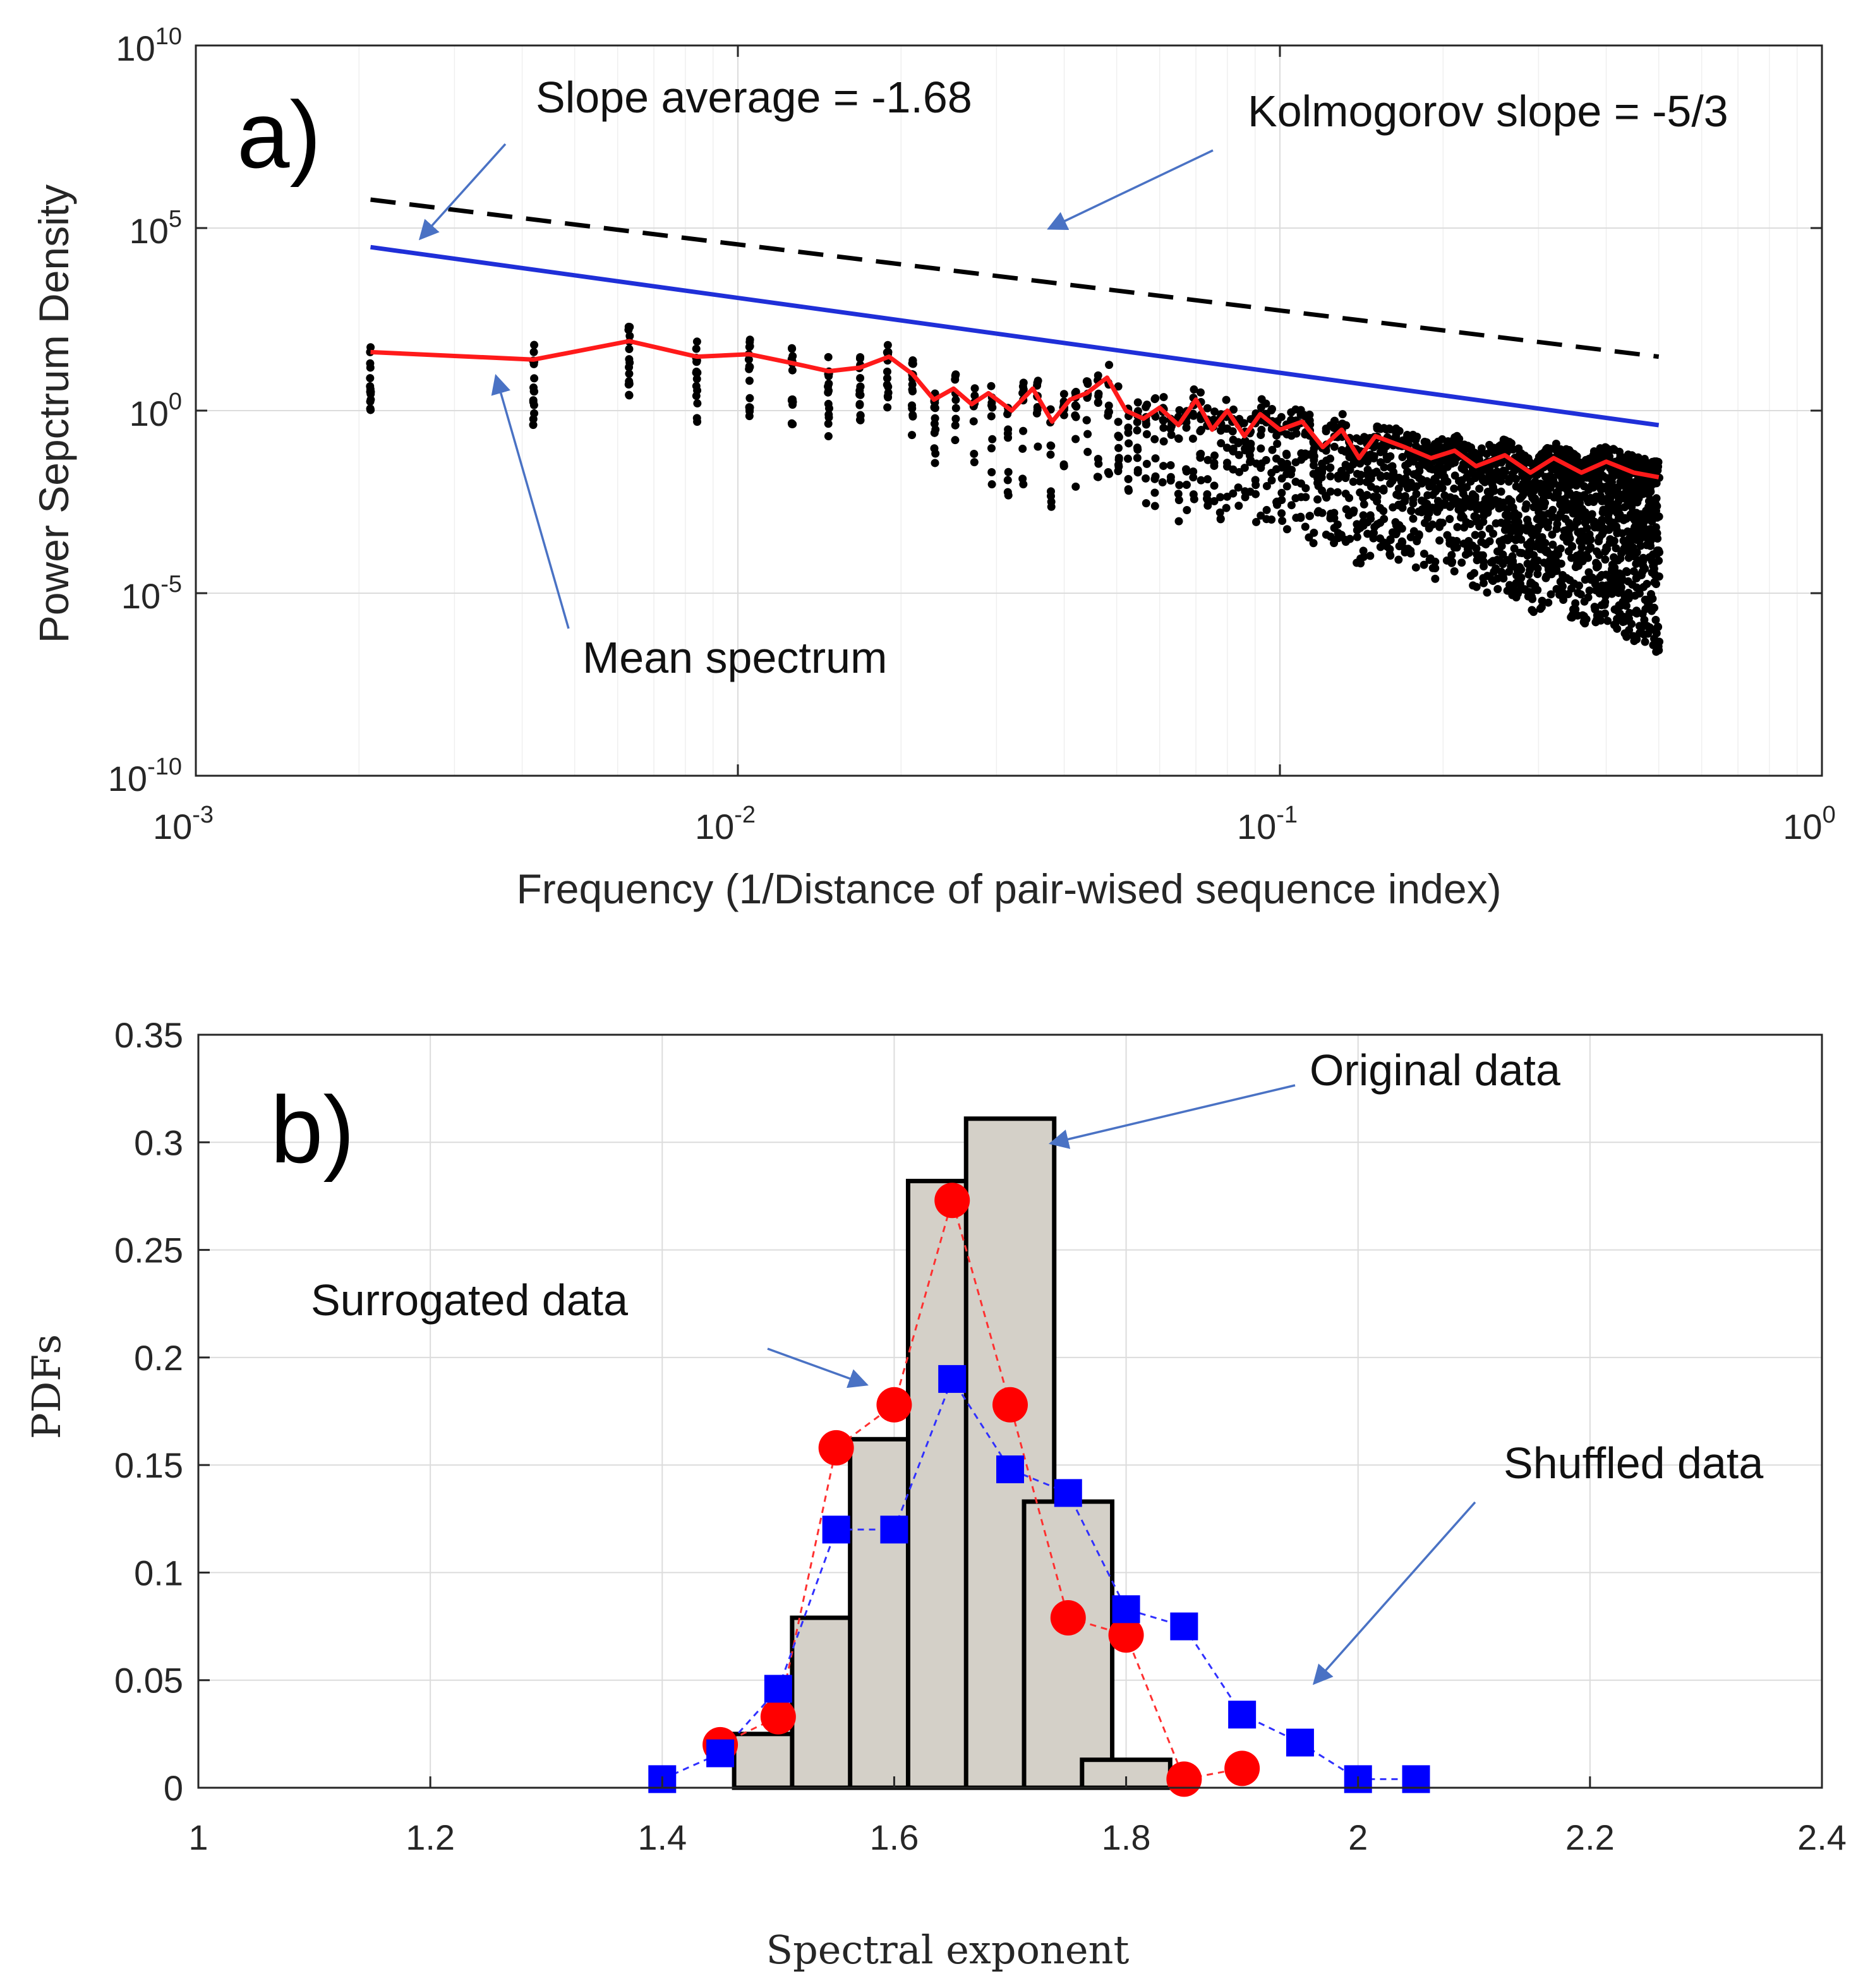  I want to click on kolmogorov-slope-line, so click(1015, 278).